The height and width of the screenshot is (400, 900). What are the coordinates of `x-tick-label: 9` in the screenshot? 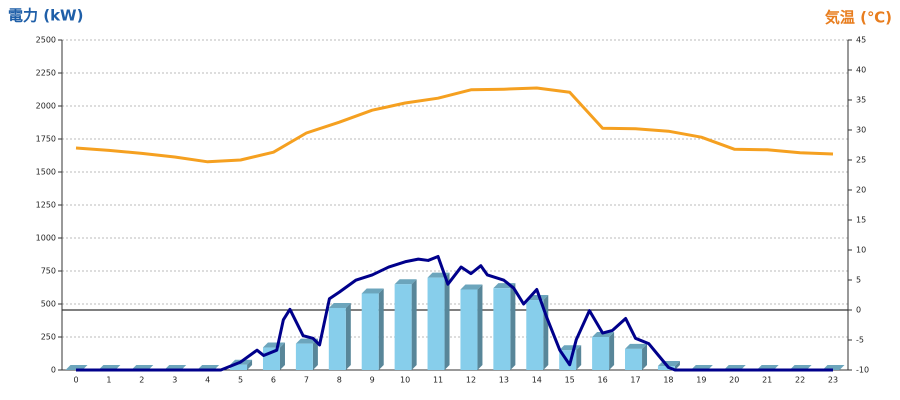 It's located at (372, 380).